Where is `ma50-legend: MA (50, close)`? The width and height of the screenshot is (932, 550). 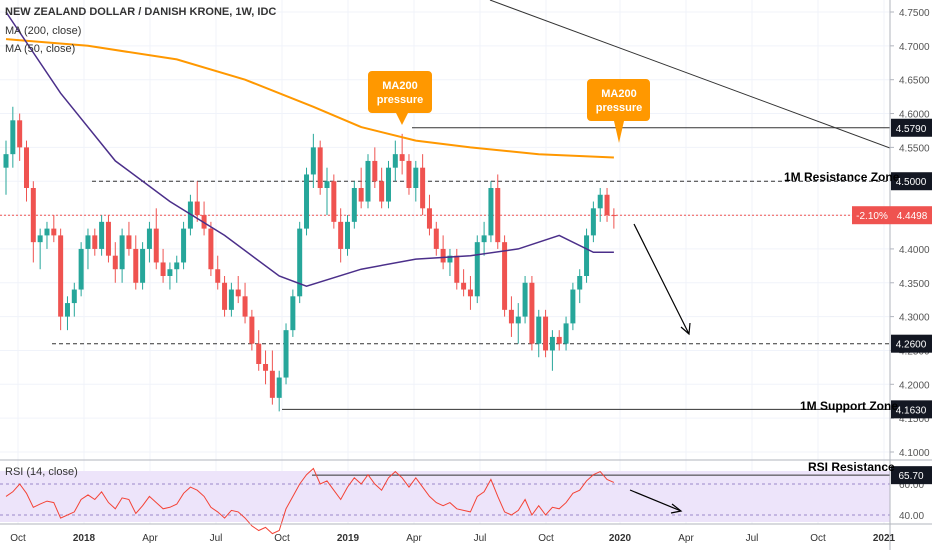
ma50-legend: MA (50, close) is located at coordinates (40, 49).